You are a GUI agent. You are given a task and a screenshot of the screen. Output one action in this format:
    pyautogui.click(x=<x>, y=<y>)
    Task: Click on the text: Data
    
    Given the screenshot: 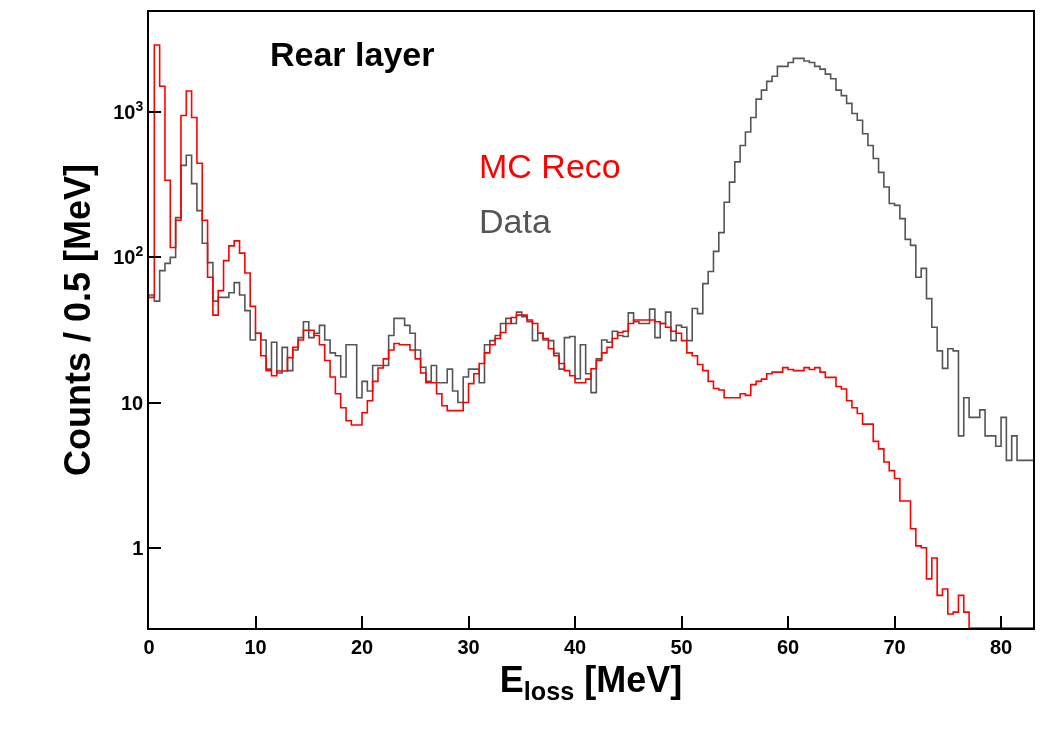 What is the action you would take?
    pyautogui.click(x=515, y=221)
    